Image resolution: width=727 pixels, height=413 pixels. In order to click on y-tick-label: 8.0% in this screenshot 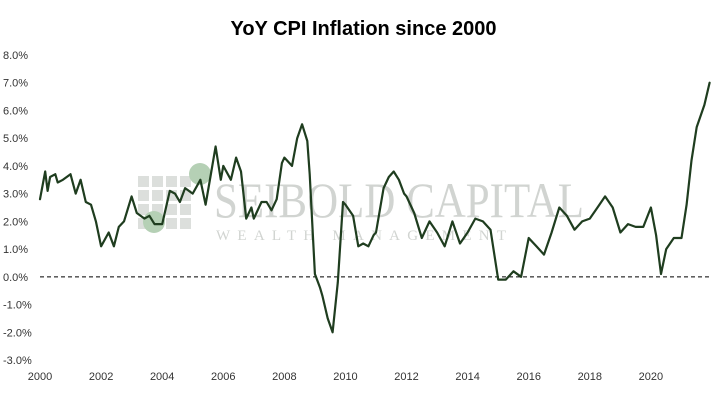, I will do `click(15, 56)`.